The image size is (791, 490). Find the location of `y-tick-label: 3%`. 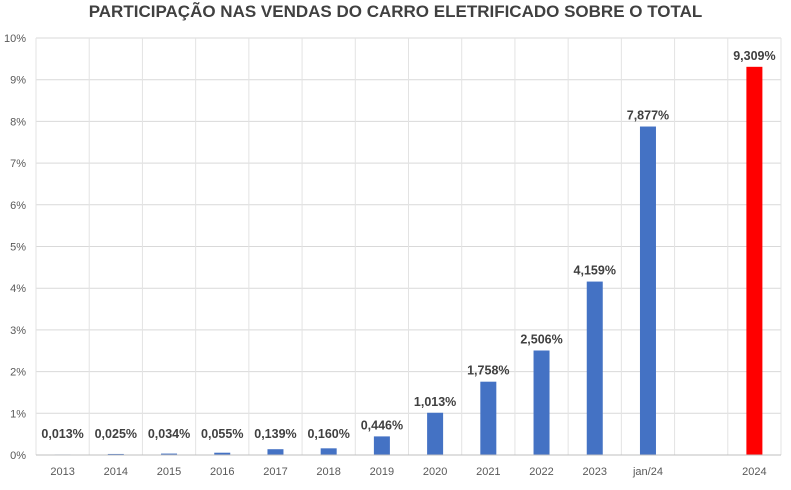

y-tick-label: 3% is located at coordinates (18, 331).